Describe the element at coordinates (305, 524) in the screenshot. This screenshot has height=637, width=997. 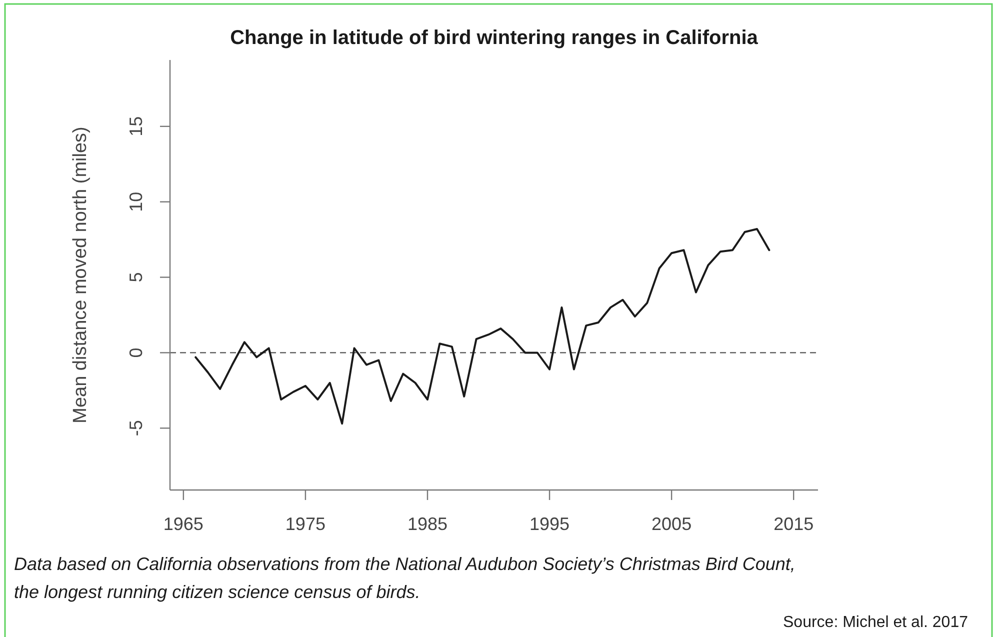
I see `x-tick-label: 1975` at that location.